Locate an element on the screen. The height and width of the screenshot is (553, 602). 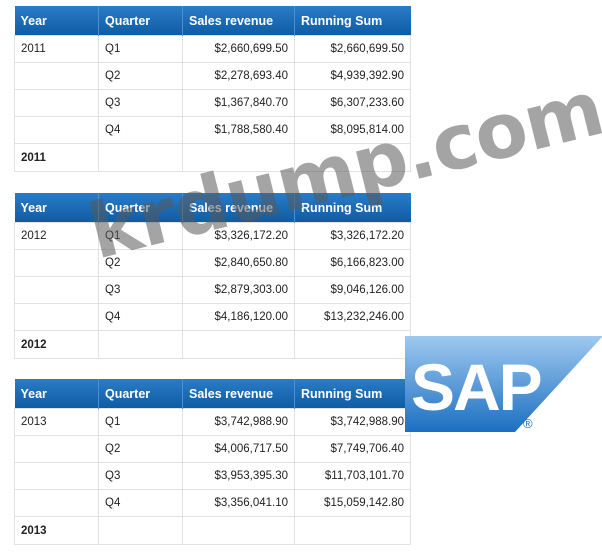
registered-mark: ® is located at coordinates (528, 423).